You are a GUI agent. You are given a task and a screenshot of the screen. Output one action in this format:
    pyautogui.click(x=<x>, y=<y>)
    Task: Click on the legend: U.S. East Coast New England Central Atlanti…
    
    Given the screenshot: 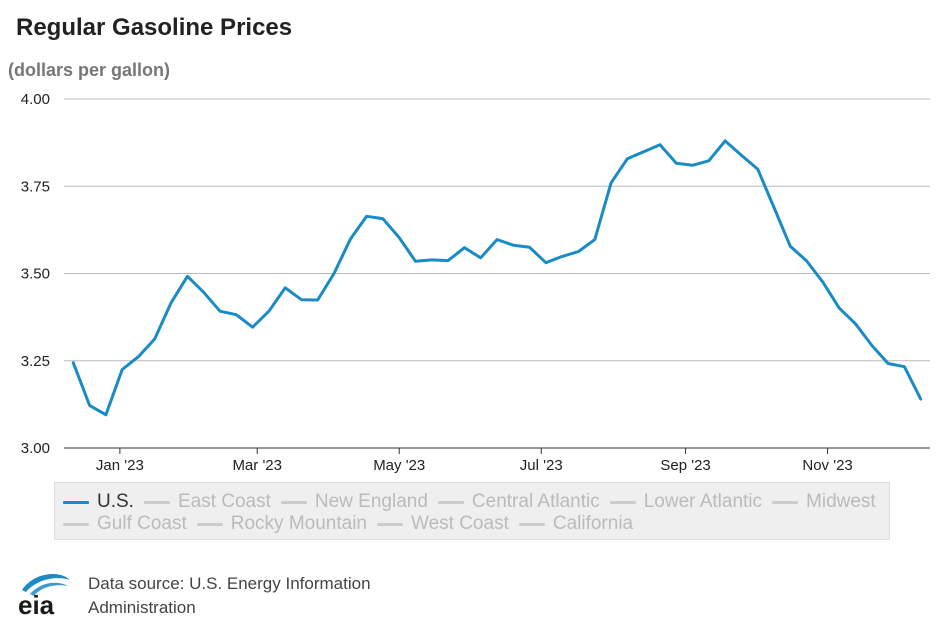 What is the action you would take?
    pyautogui.click(x=472, y=511)
    